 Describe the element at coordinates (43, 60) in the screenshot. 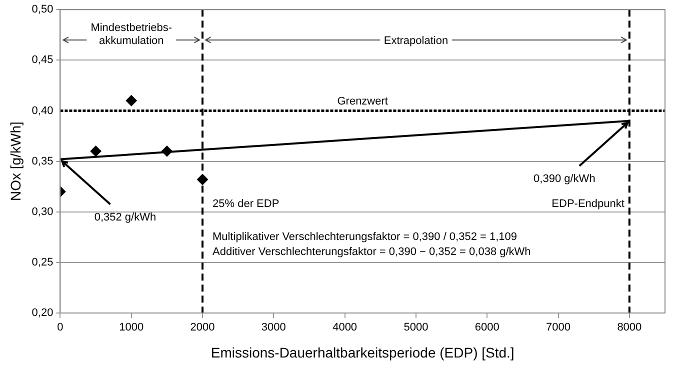

I see `y-tick-label: 0,45` at that location.